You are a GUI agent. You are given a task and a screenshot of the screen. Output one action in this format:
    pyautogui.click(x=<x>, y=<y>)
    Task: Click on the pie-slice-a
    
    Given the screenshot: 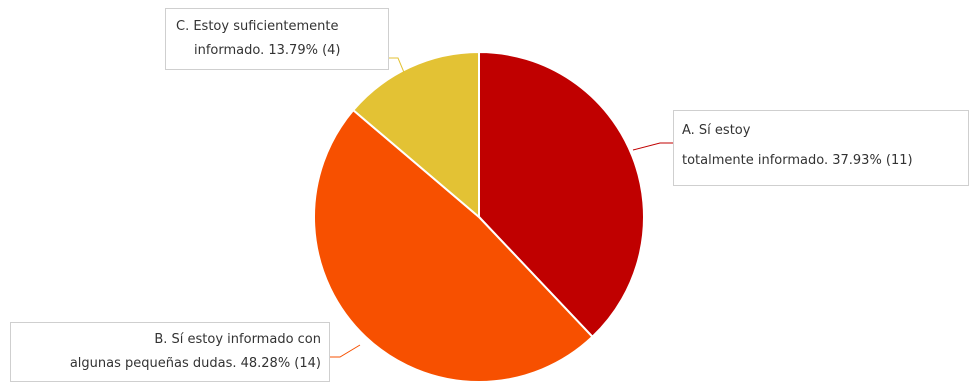 What is the action you would take?
    pyautogui.click(x=561, y=194)
    